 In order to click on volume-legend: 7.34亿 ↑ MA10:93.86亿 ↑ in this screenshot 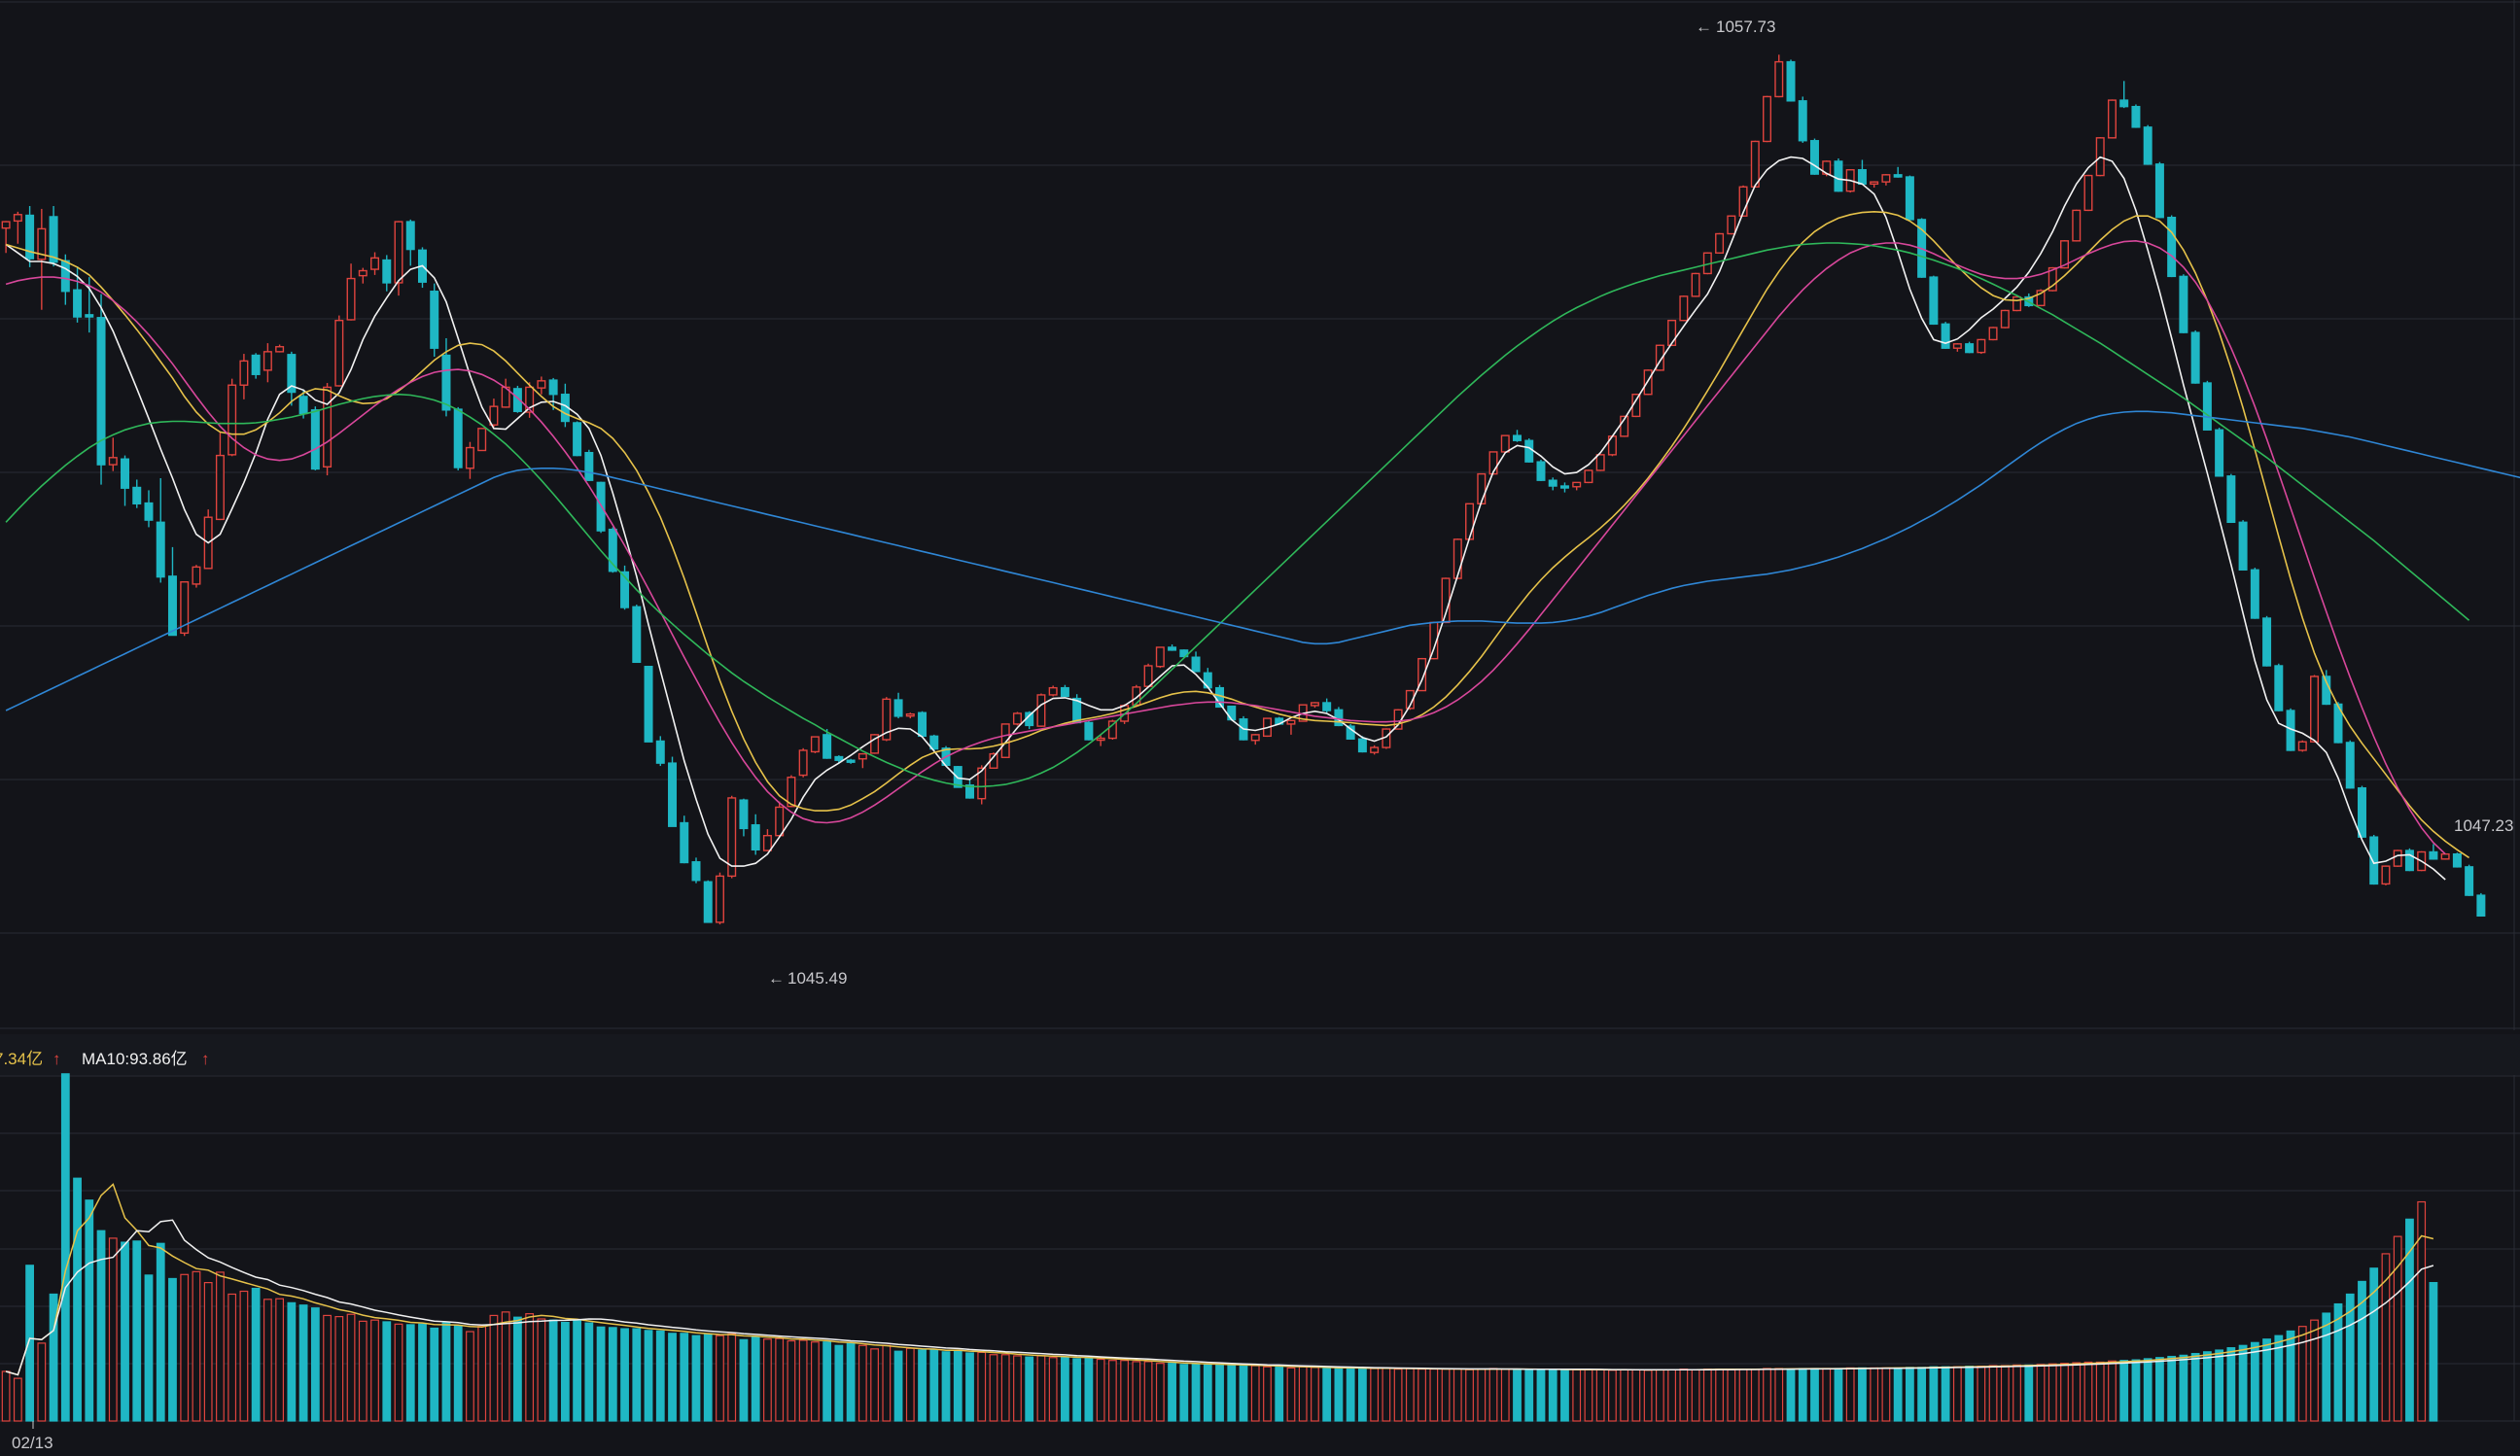, I will do `click(105, 1059)`.